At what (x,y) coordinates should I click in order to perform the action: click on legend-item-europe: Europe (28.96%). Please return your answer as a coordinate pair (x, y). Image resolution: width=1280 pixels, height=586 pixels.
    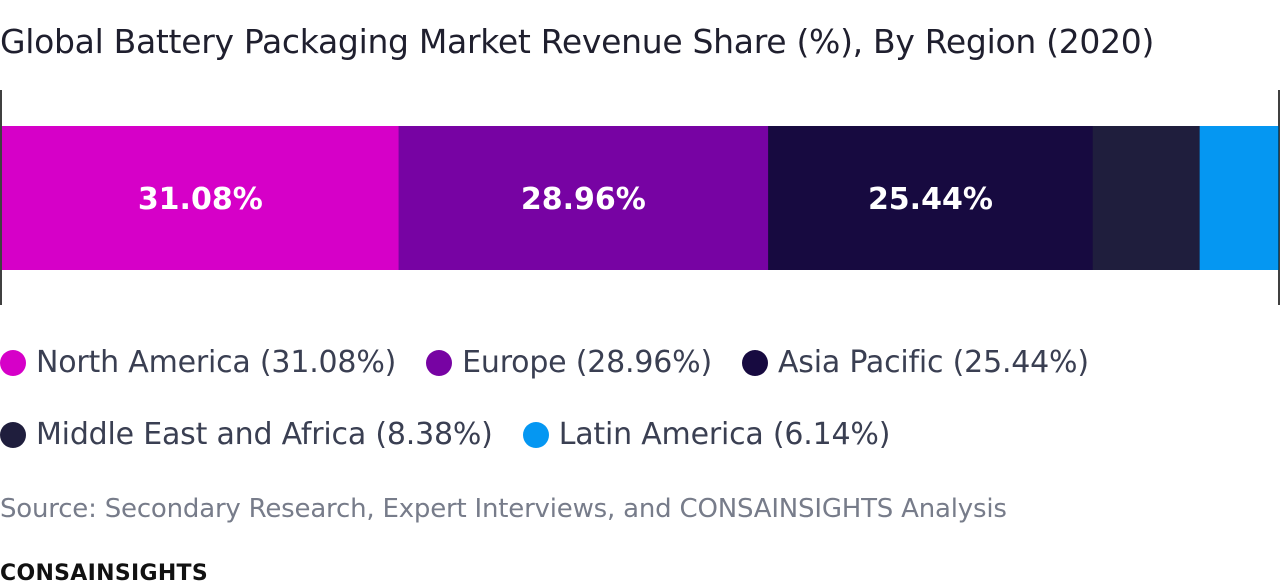
    Looking at the image, I should click on (569, 362).